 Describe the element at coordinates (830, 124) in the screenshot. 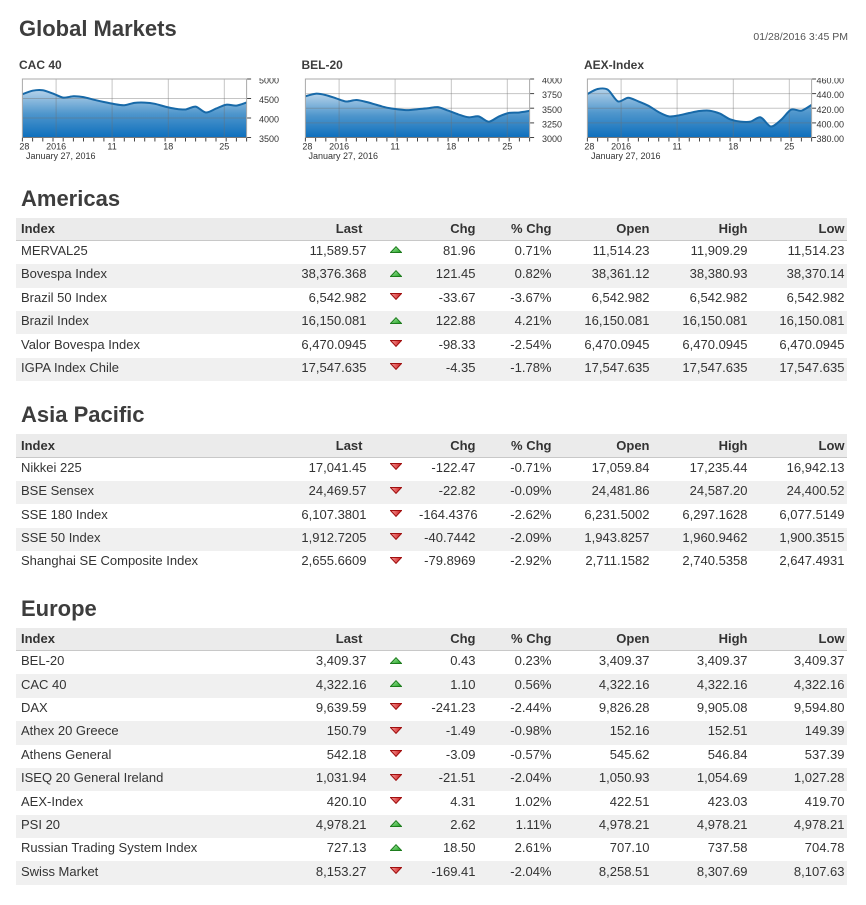

I see `svg-text: 400.00` at that location.